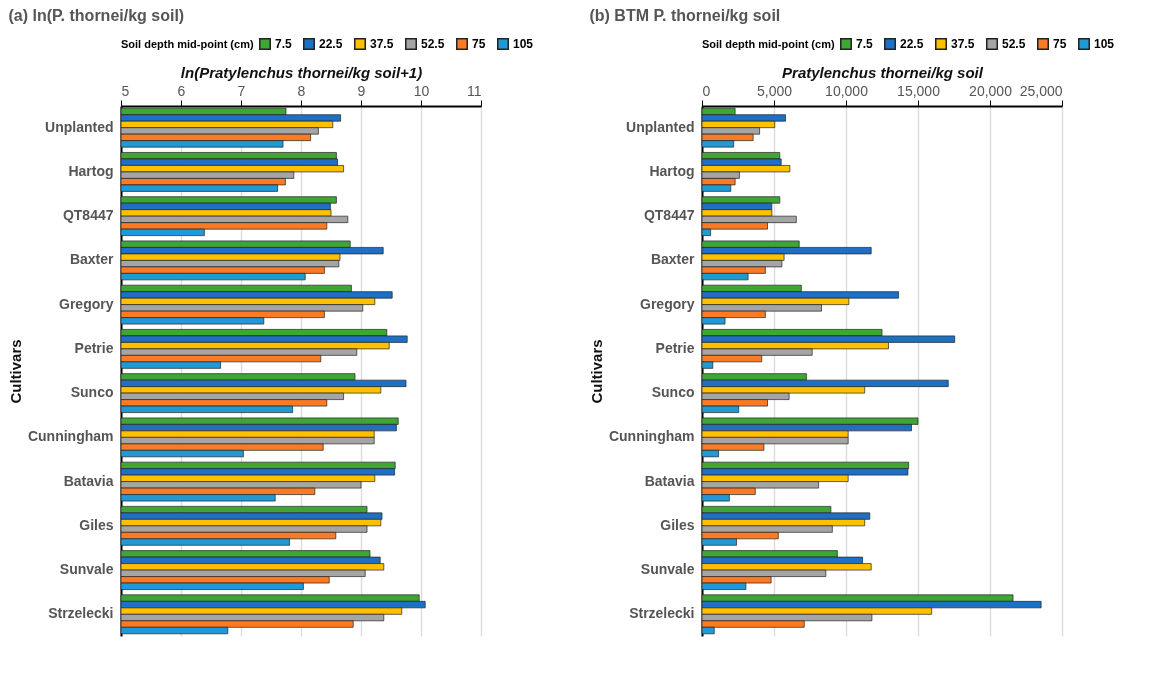  What do you see at coordinates (421, 90) in the screenshot?
I see `x-tick-label: 10` at bounding box center [421, 90].